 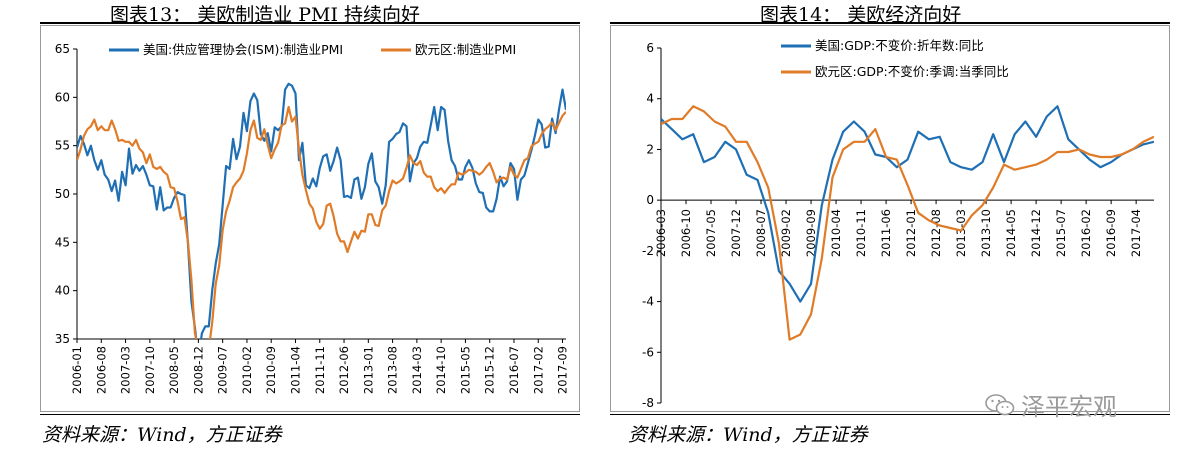 I want to click on right-y-tick-label: -8, so click(x=648, y=403).